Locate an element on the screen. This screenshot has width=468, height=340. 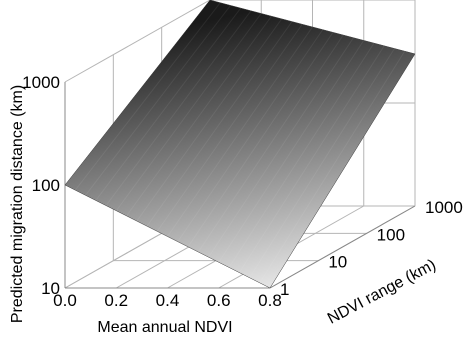
y-axis-line is located at coordinates (342, 247).